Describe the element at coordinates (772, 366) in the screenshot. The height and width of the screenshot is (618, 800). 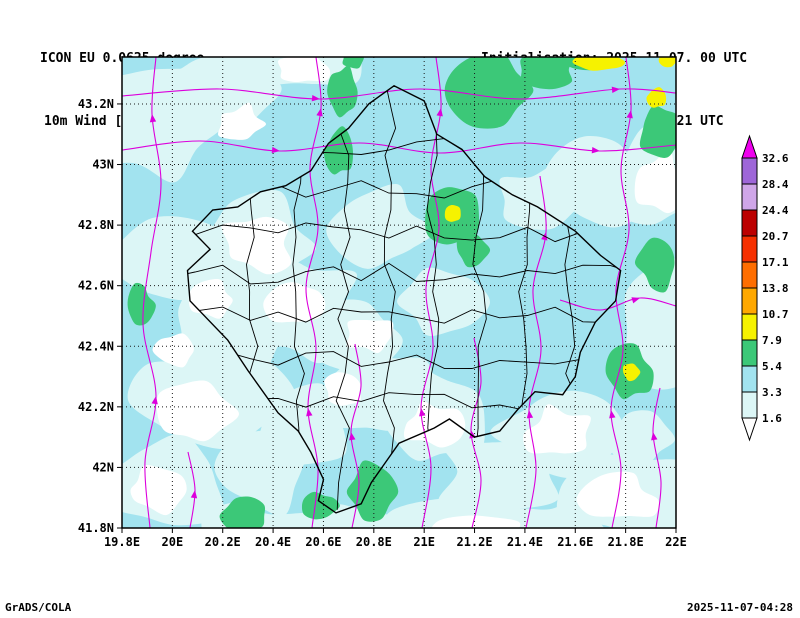
I see `legend-level-label: 5.4` at that location.